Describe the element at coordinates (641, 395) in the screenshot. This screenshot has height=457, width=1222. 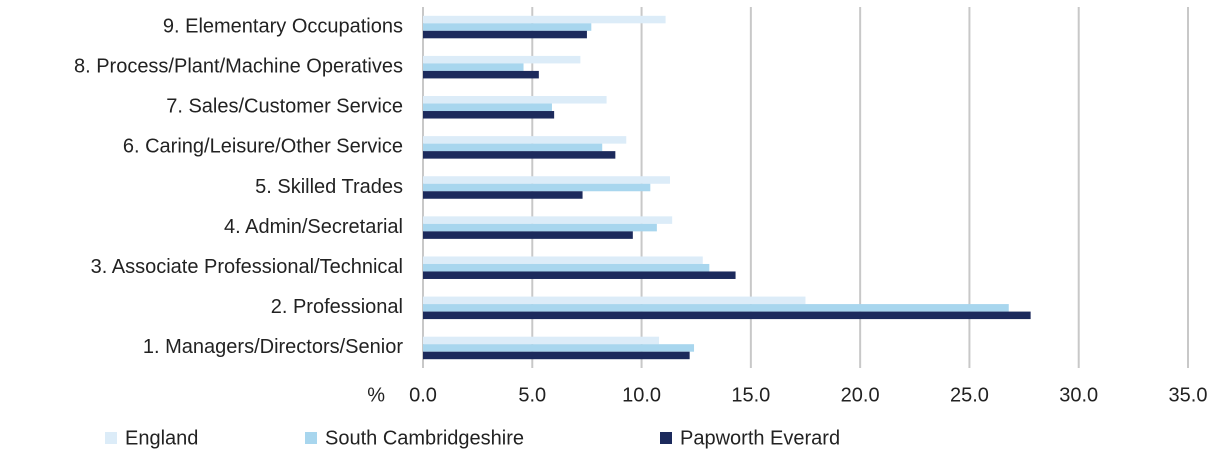
I see `x-tick-label: 10.0` at that location.